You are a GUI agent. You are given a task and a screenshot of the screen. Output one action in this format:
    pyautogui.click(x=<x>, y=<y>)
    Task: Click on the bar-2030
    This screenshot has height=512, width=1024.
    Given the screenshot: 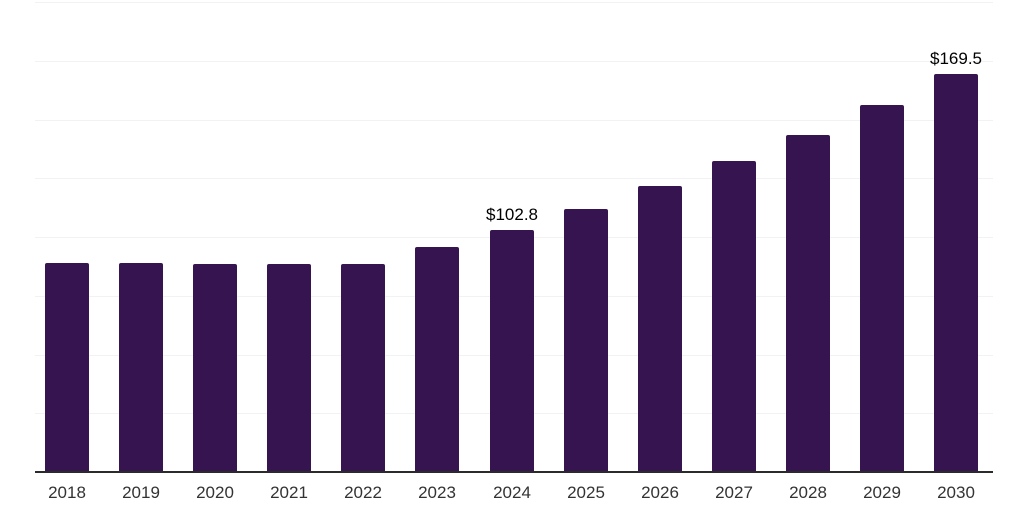 What is the action you would take?
    pyautogui.click(x=956, y=273)
    